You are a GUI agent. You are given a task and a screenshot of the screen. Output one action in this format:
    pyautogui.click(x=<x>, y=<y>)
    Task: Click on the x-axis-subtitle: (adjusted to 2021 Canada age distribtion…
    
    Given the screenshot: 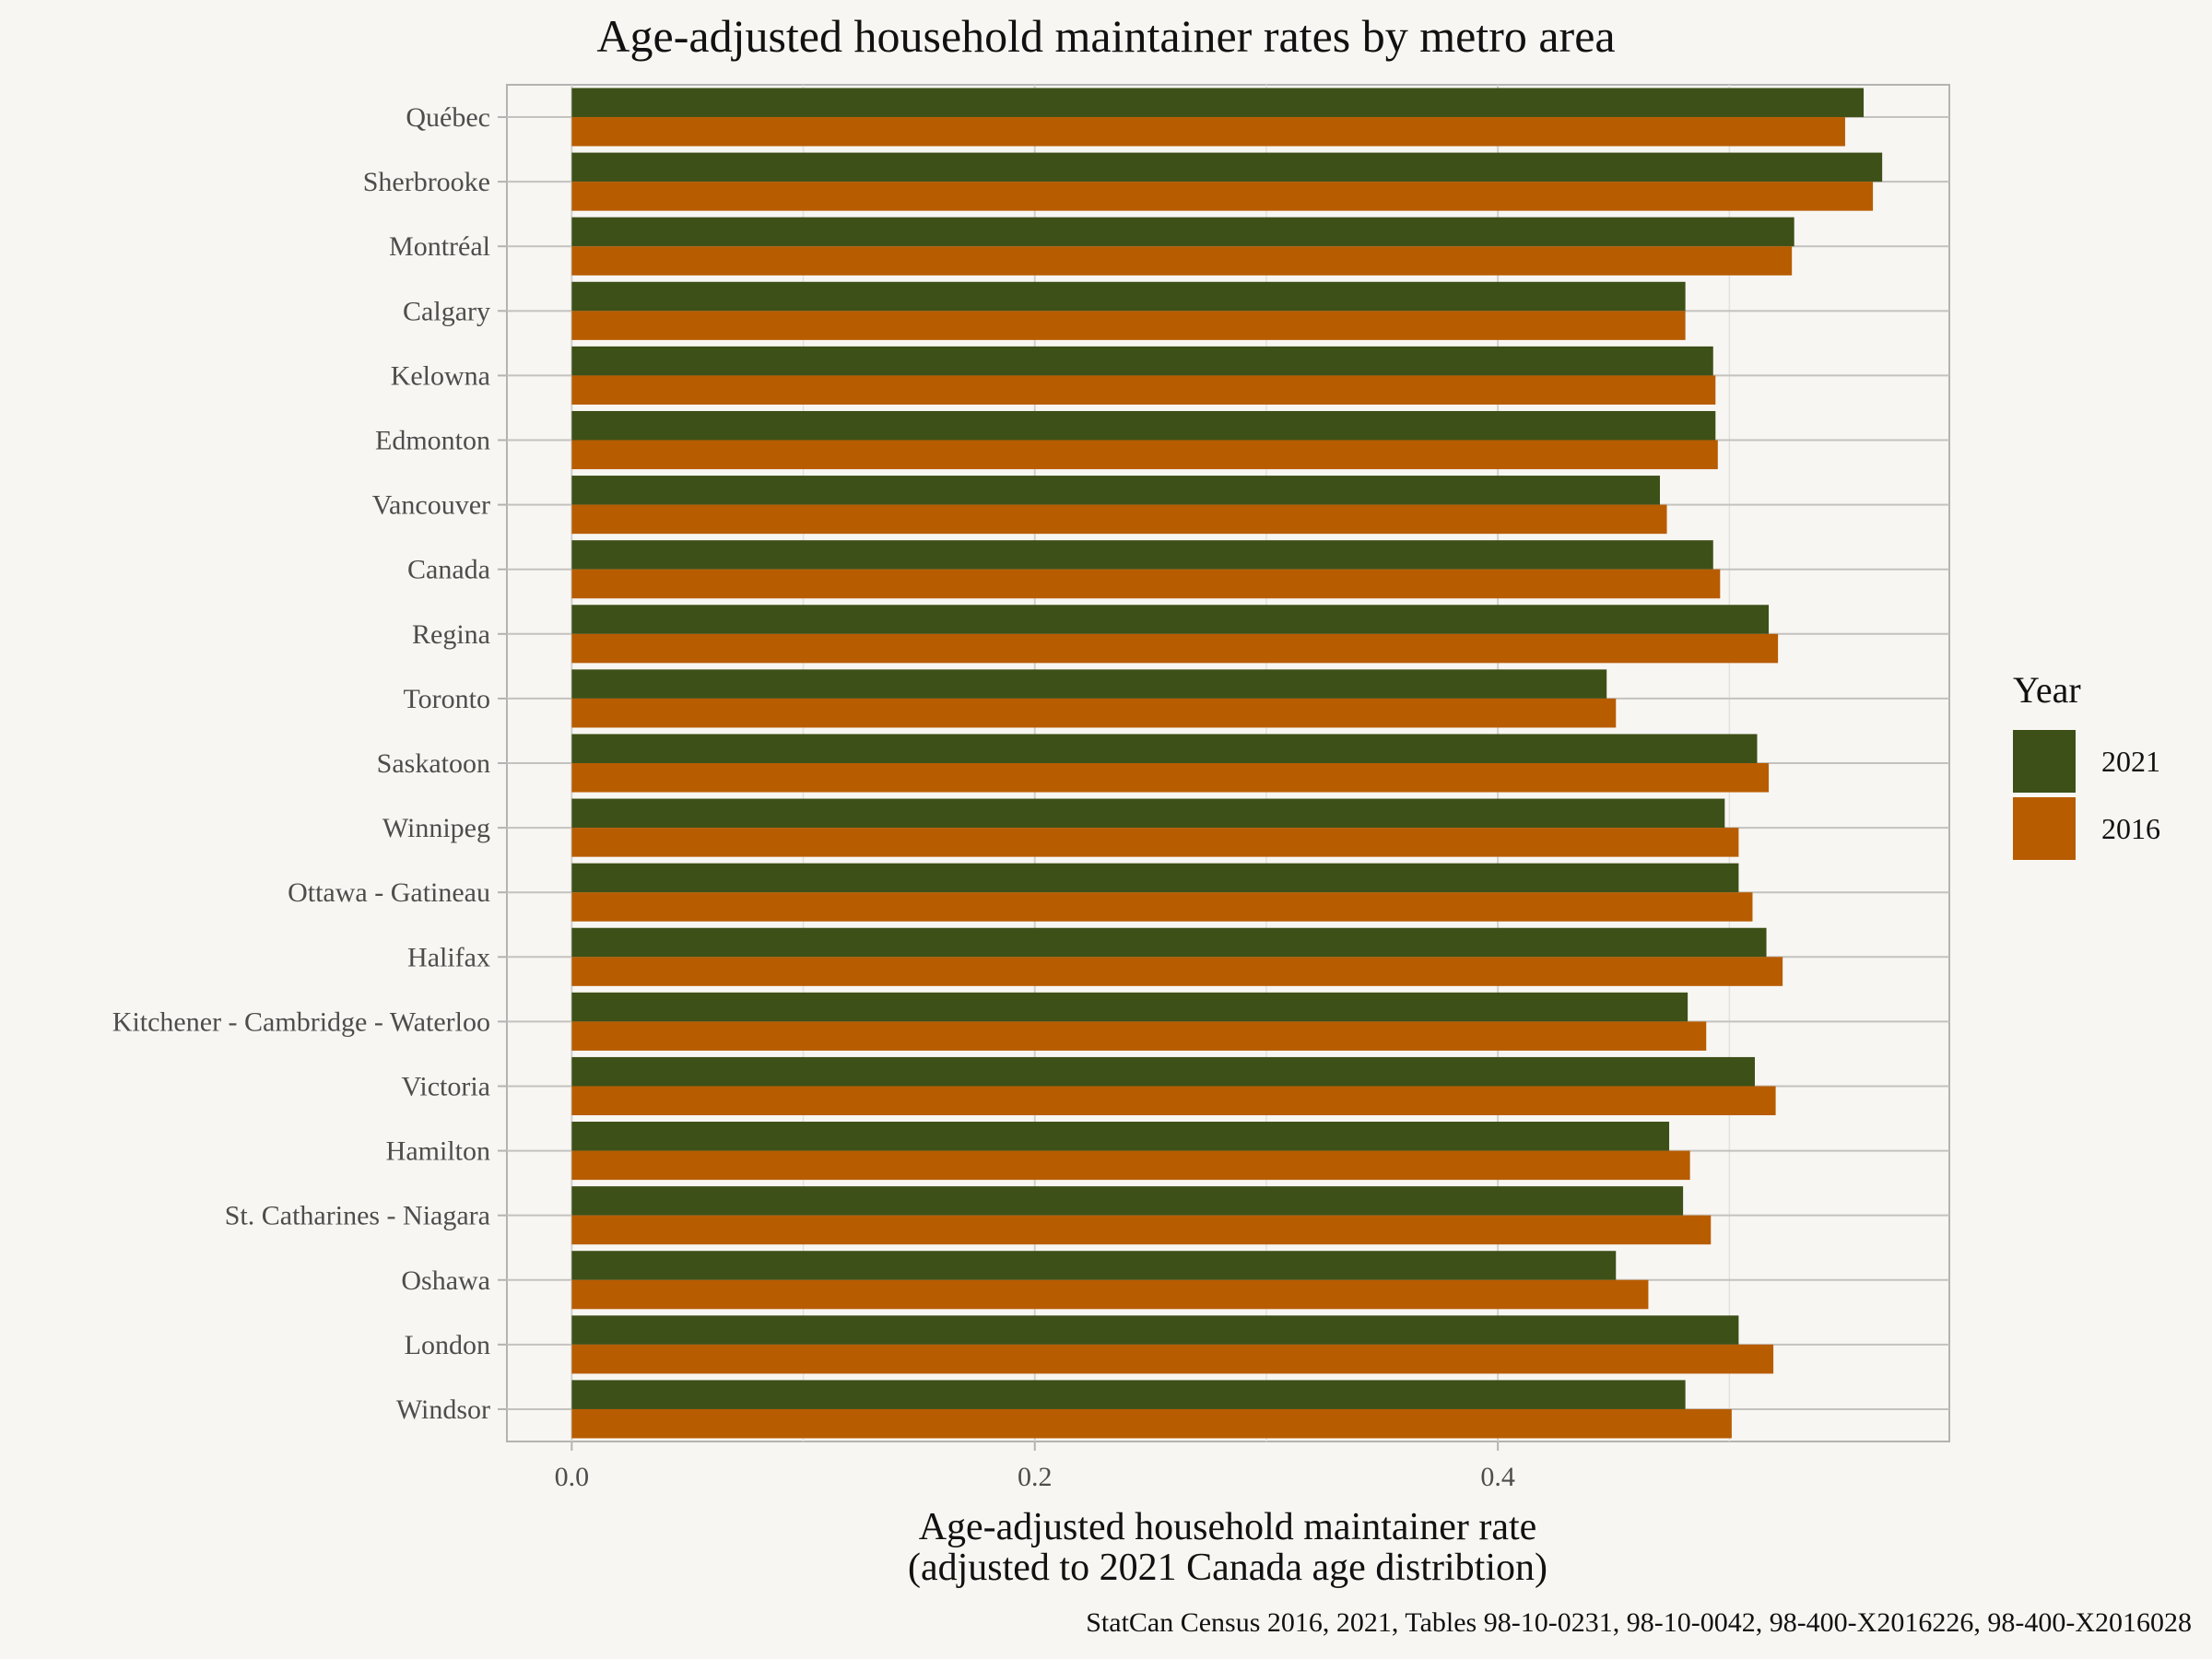 What is the action you would take?
    pyautogui.click(x=1227, y=1568)
    